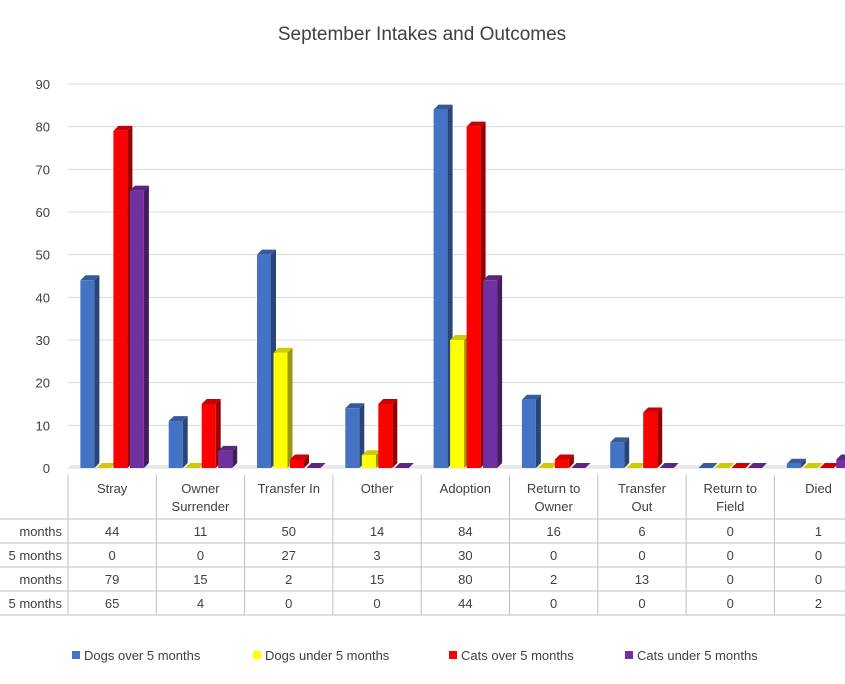  What do you see at coordinates (142, 655) in the screenshot?
I see `legend-label: Dogs over 5 months` at bounding box center [142, 655].